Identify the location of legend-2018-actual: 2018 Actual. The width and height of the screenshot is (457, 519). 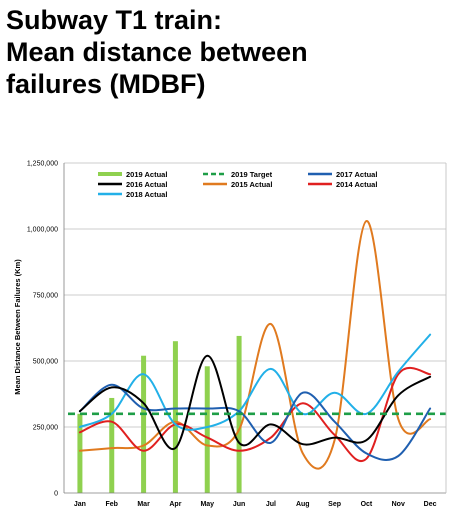
(132, 194).